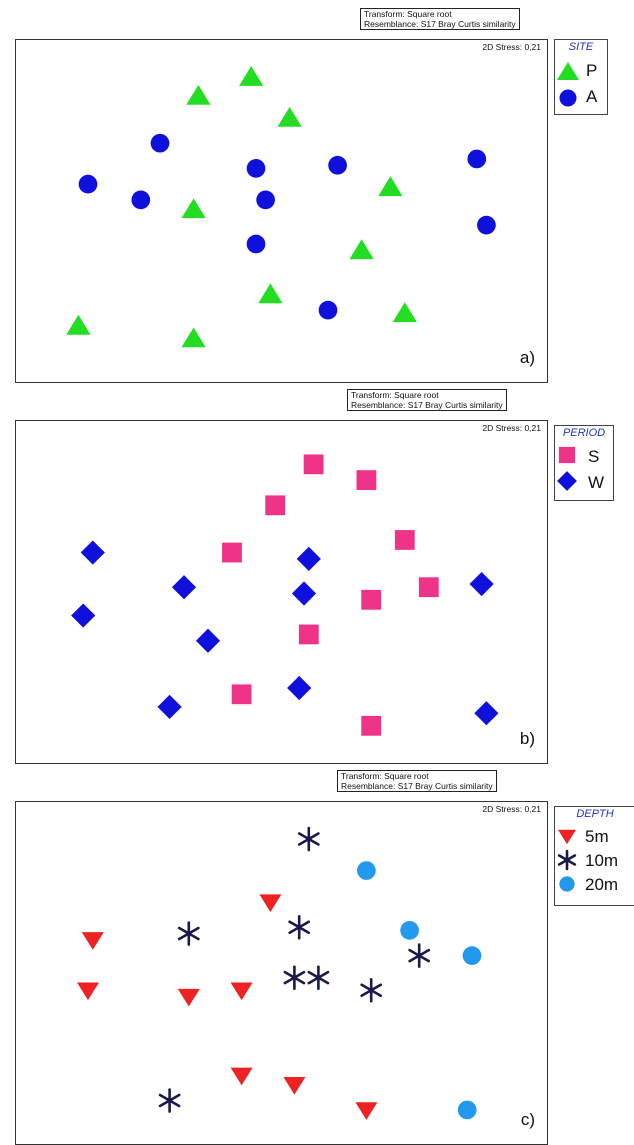 Image resolution: width=634 pixels, height=1145 pixels. What do you see at coordinates (584, 433) in the screenshot?
I see `legend-title: PERIOD` at bounding box center [584, 433].